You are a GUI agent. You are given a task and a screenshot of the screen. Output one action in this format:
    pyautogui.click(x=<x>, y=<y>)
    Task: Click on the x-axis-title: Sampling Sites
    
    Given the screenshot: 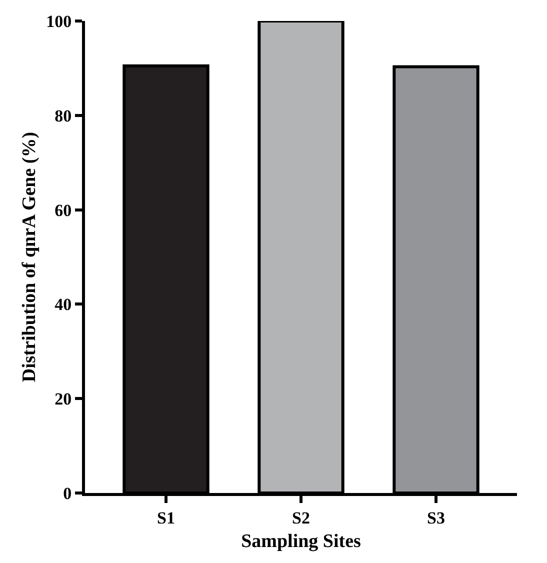 What is the action you would take?
    pyautogui.click(x=301, y=541)
    